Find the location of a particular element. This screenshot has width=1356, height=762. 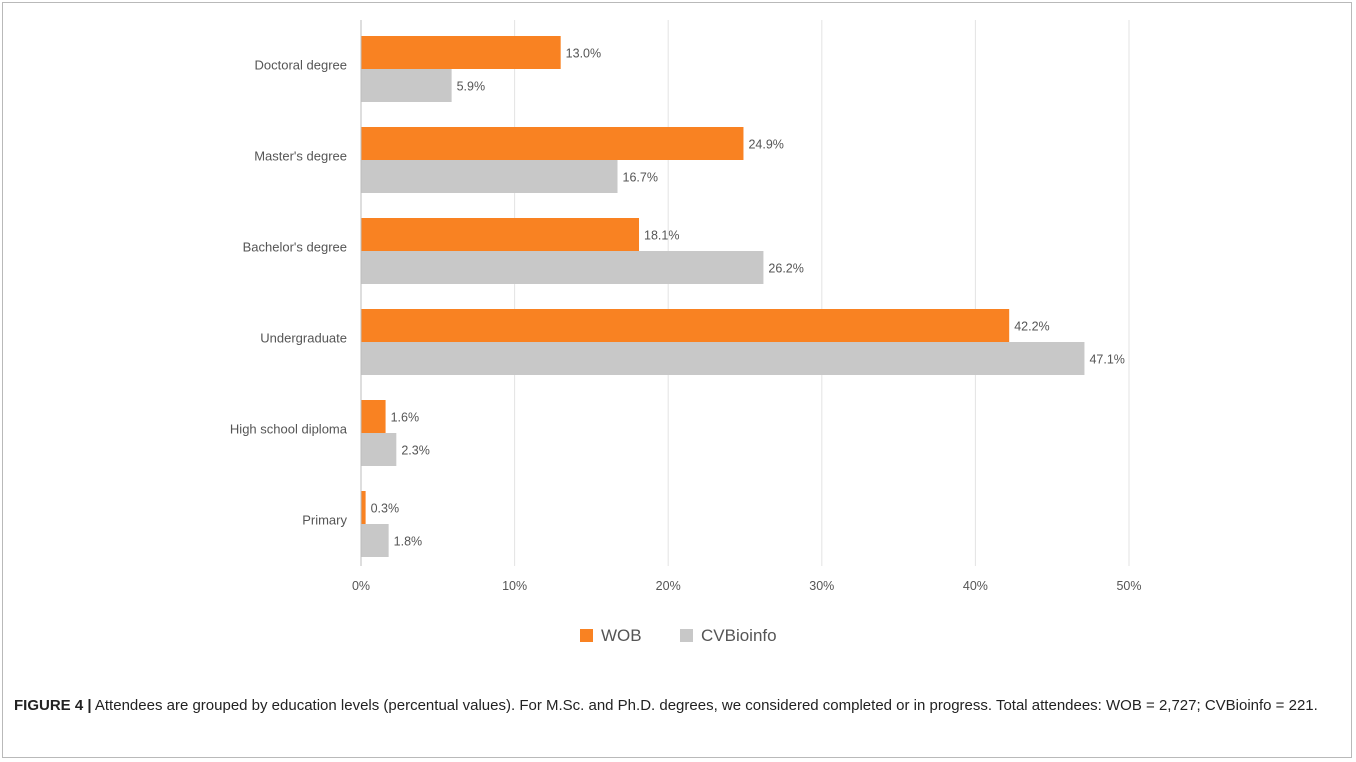

x-tick-label-0: 0% is located at coordinates (361, 586).